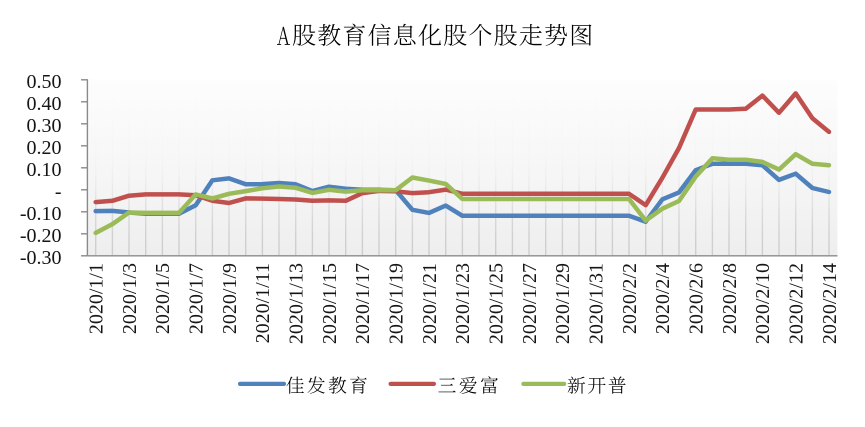 The width and height of the screenshot is (865, 427). Describe the element at coordinates (44, 148) in the screenshot. I see `svg-text: 0.20` at that location.